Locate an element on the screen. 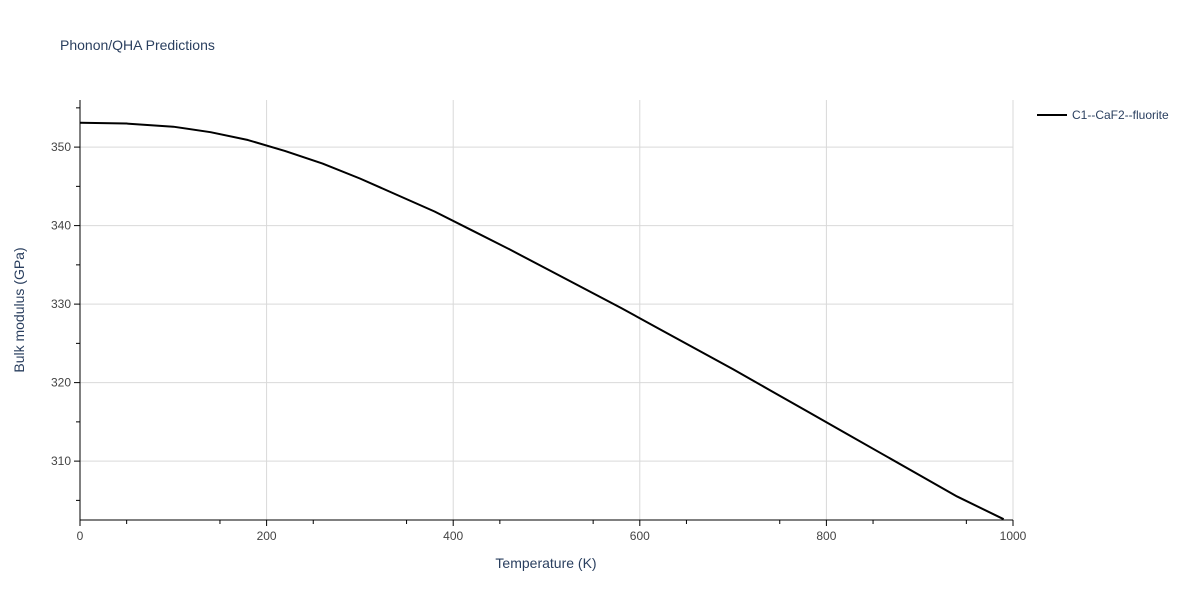 This screenshot has width=1200, height=600. y-axis-title: Bulk modulus (GPa) is located at coordinates (19, 309).